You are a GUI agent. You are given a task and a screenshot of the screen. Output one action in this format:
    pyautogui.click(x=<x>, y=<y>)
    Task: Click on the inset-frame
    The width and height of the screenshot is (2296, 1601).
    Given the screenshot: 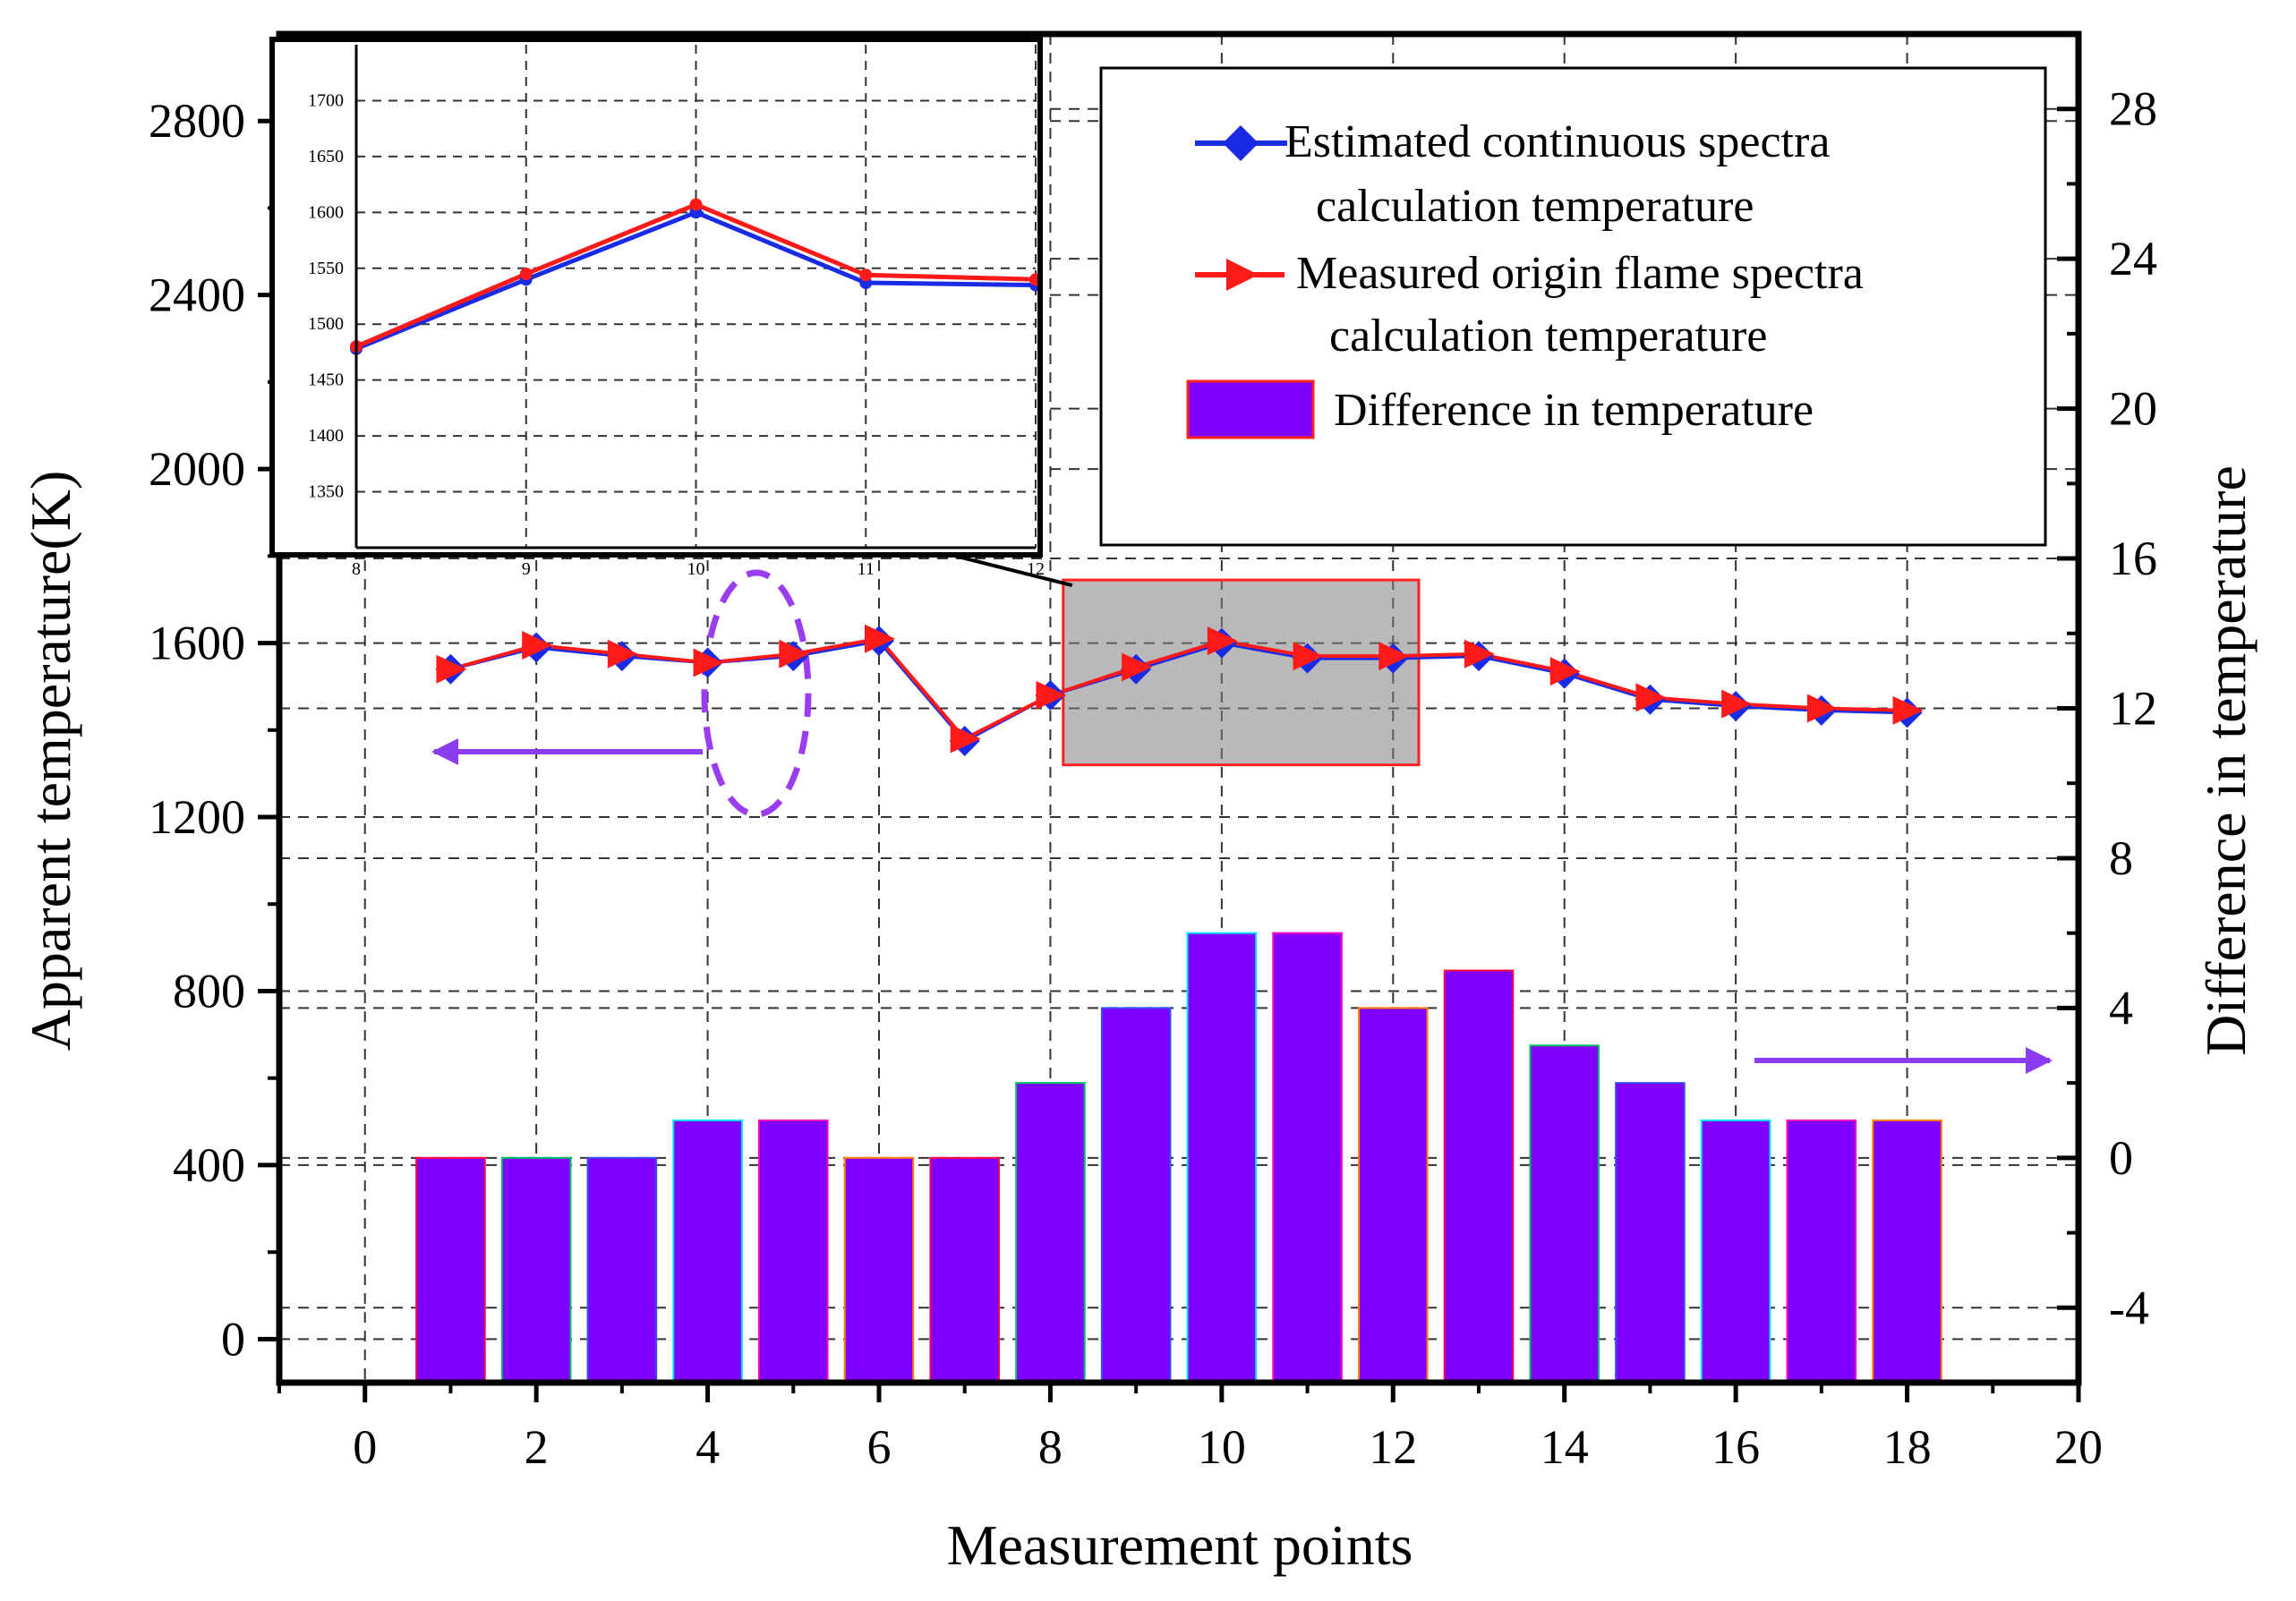 What is the action you would take?
    pyautogui.click(x=656, y=297)
    